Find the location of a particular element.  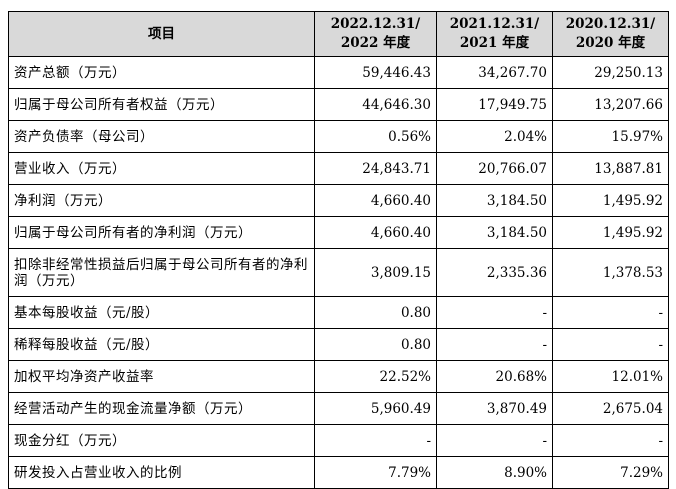

table-row: 营业收入（万元） 24,843.71 20,766.07 13,887.81 is located at coordinates (338, 168).